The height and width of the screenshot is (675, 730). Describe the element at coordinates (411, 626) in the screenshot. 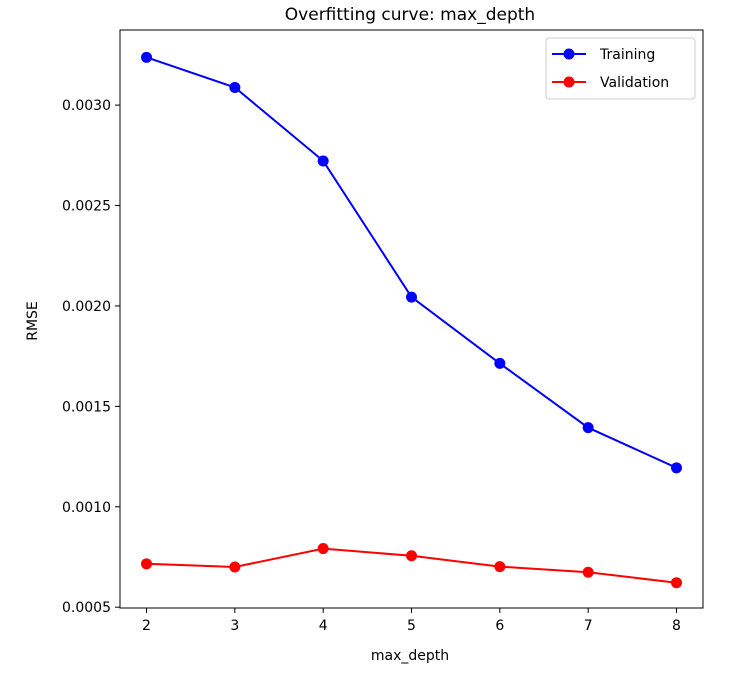

I see `x-tick-label: 5` at that location.